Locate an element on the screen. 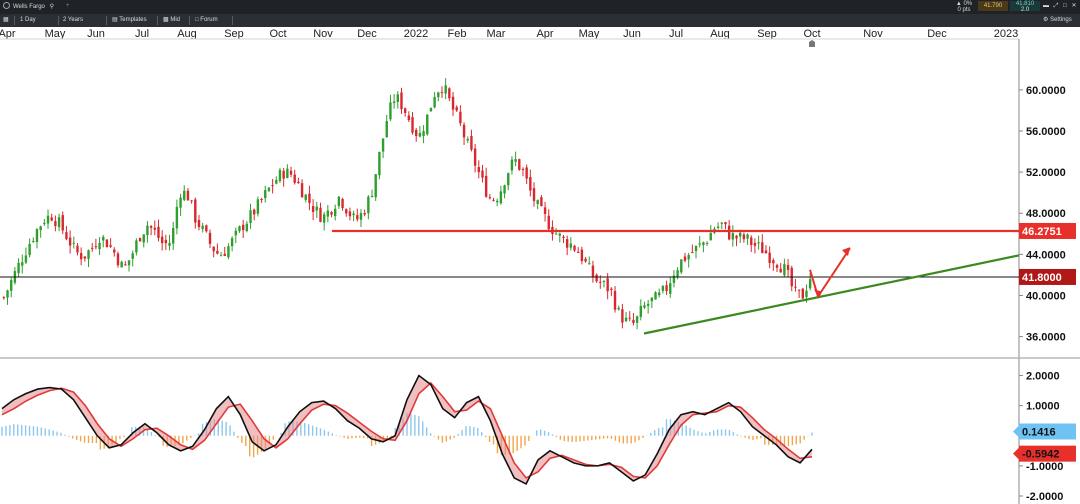 This screenshot has height=504, width=1080. forum-button: □ Forum is located at coordinates (206, 20).